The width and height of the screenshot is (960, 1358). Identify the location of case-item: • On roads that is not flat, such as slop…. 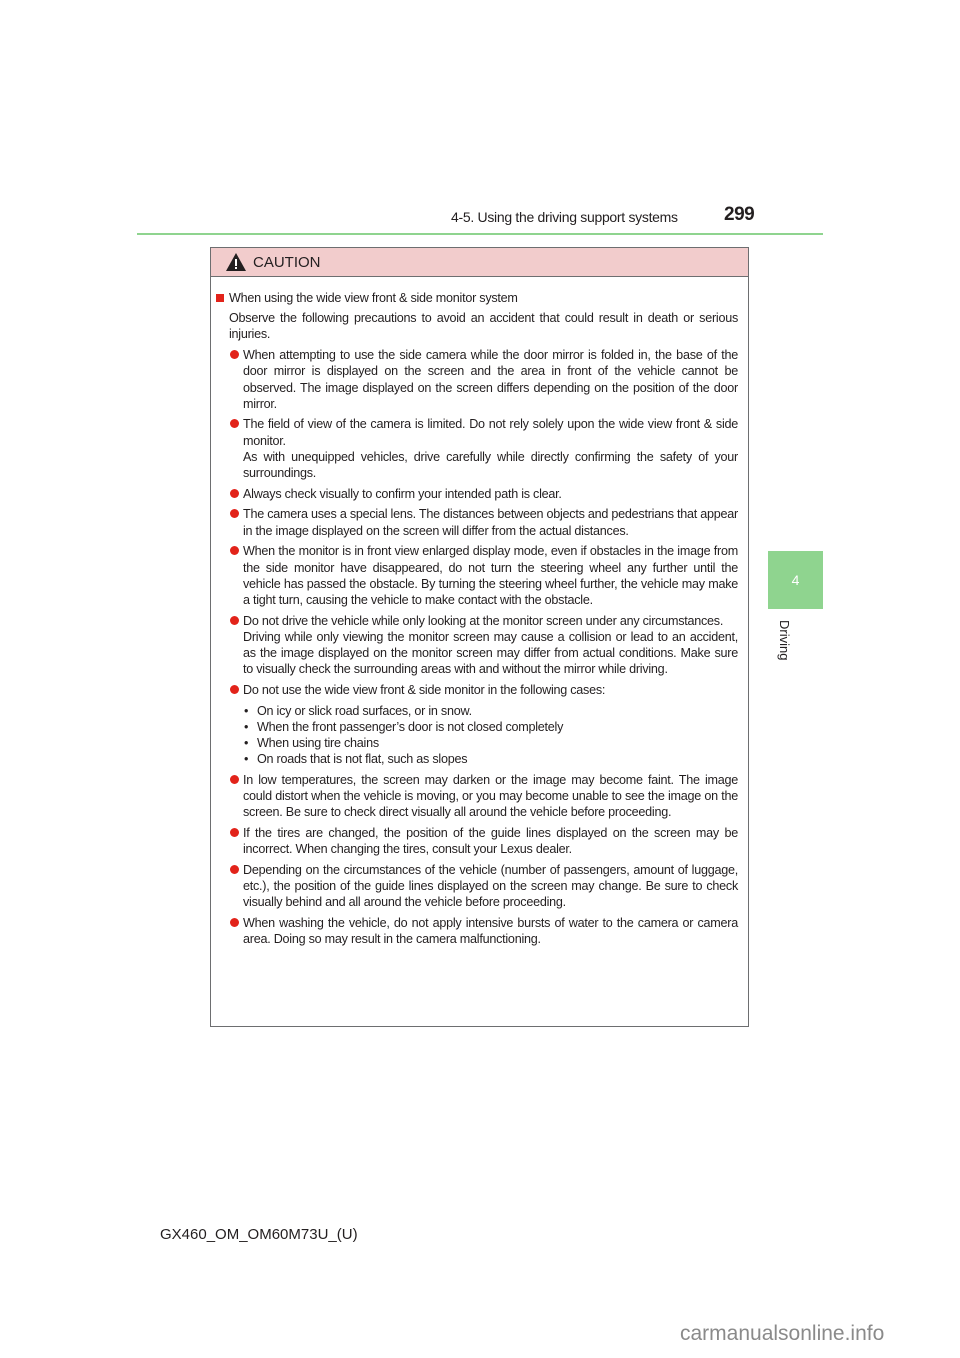
(477, 759).